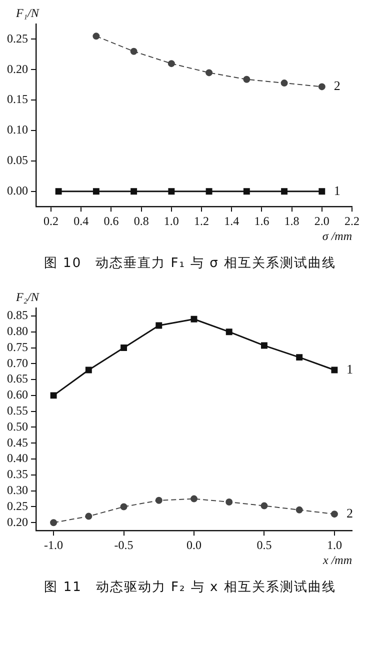  Describe the element at coordinates (17, 191) in the screenshot. I see `y-tick-label: 0.00` at that location.